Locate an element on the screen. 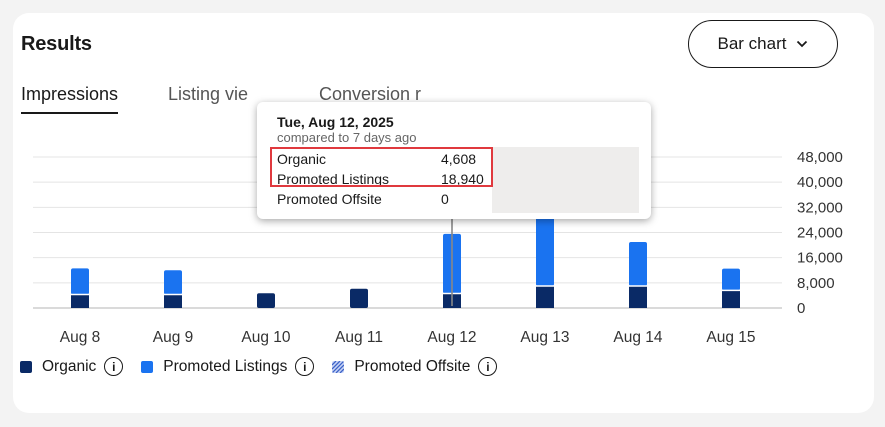  tooltip-value-promoted-listings: 18,940 is located at coordinates (462, 179).